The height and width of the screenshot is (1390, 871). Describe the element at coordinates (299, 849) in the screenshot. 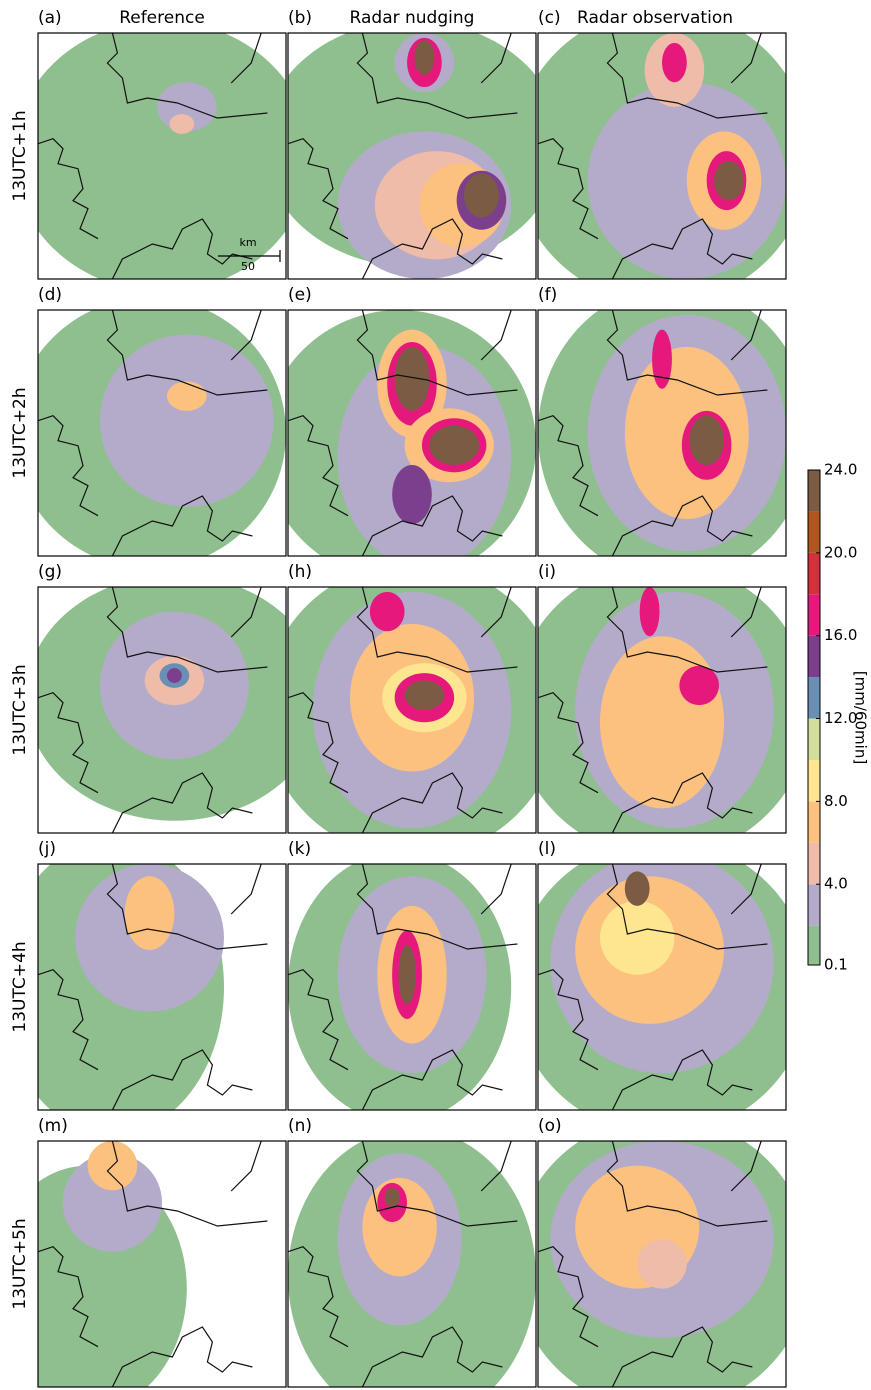

I see `panel-label: (k)` at that location.